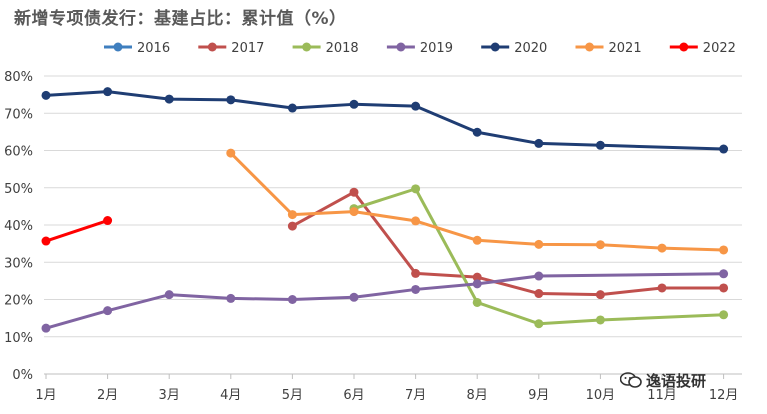  I want to click on legend-label-2020: 2020, so click(530, 48).